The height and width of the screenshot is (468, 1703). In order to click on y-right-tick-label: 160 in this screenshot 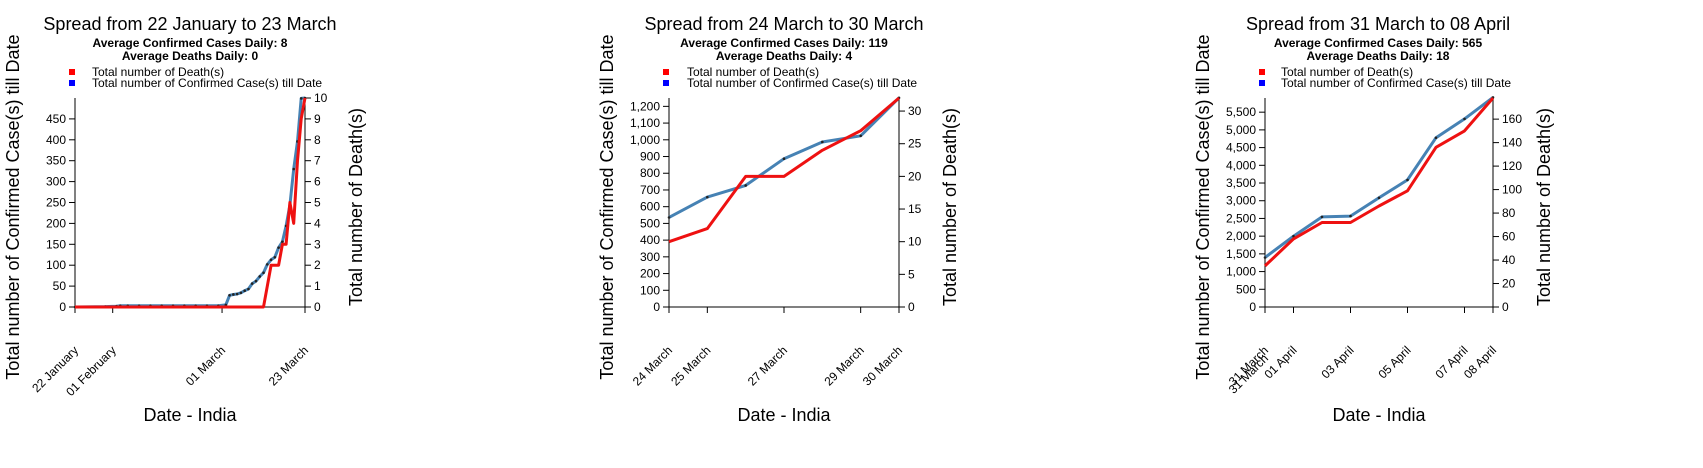, I will do `click(1512, 119)`.